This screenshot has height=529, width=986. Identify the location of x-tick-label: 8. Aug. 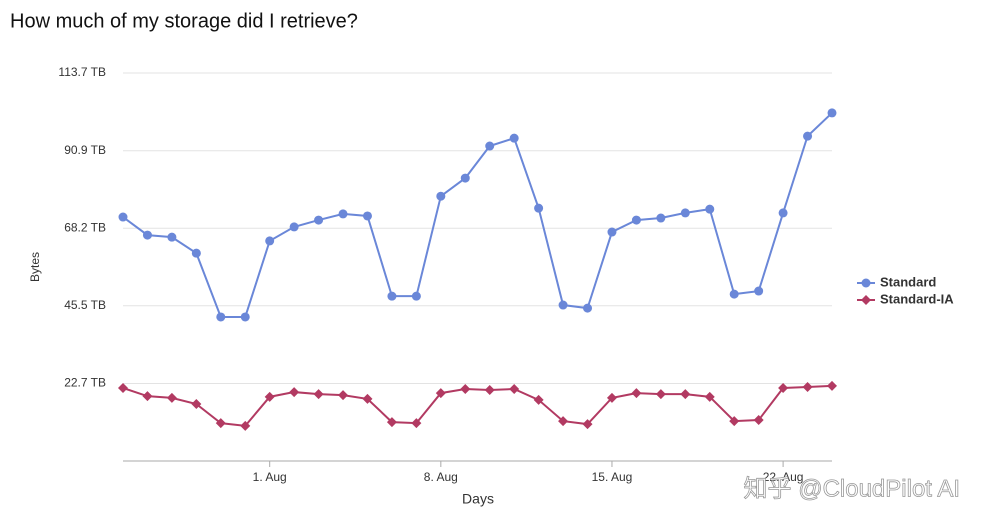
(441, 477).